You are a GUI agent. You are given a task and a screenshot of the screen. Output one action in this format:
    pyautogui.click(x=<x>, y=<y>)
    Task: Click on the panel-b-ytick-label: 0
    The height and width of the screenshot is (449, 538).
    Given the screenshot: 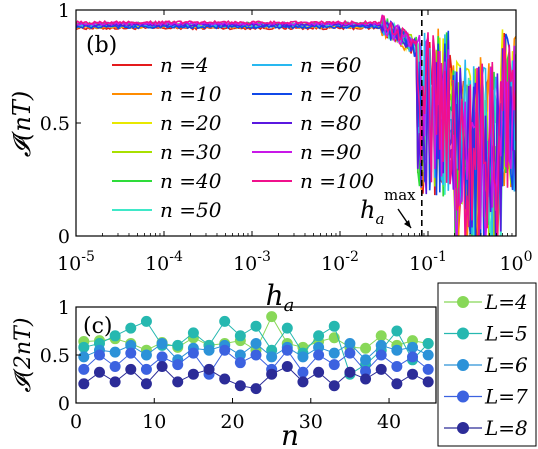 What is the action you would take?
    pyautogui.click(x=64, y=237)
    